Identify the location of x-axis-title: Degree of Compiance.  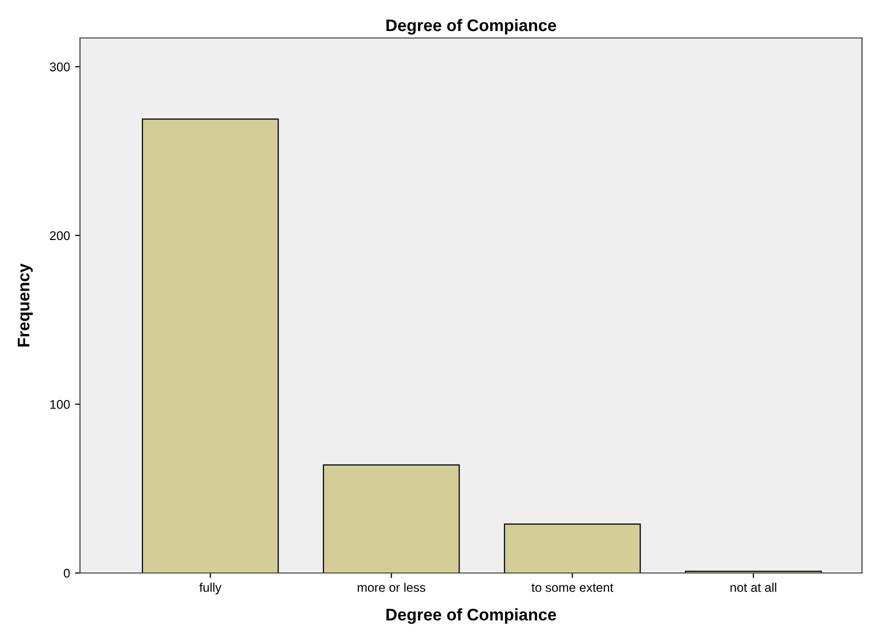
(471, 616).